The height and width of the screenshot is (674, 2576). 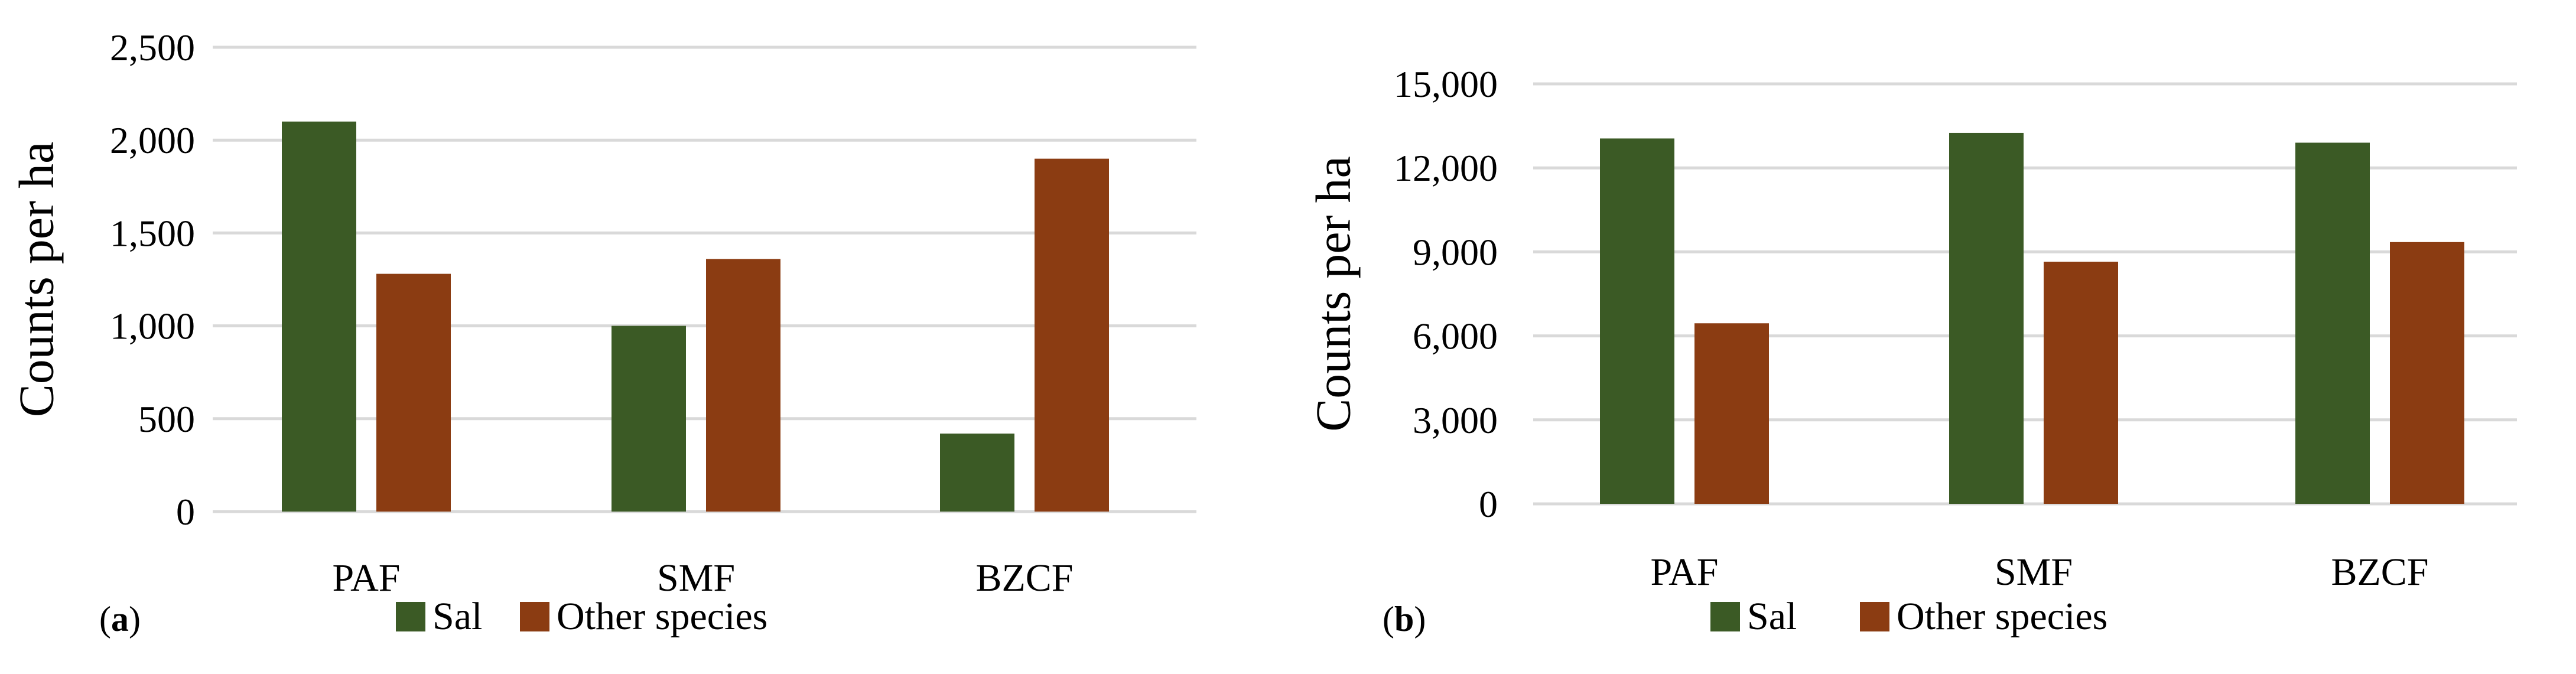 I want to click on panel-label: (a), so click(x=120, y=619).